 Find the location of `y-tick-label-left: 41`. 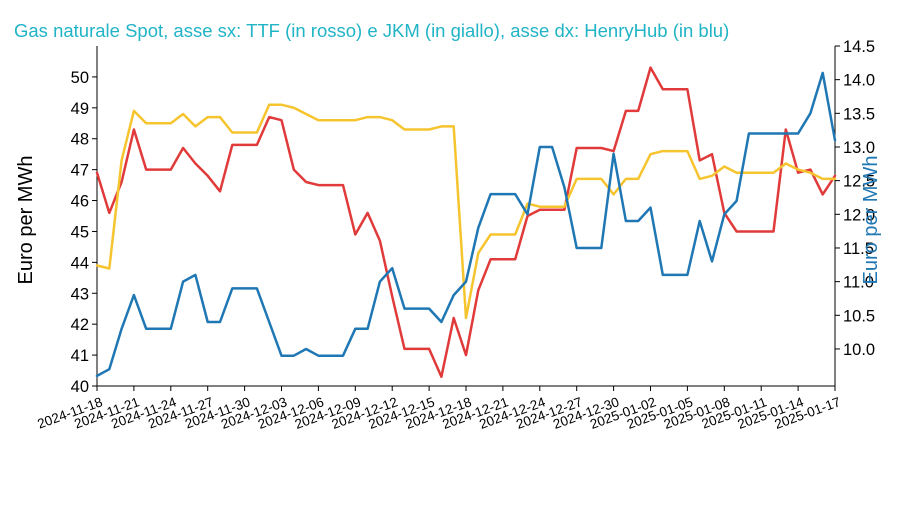

y-tick-label-left: 41 is located at coordinates (80, 356).